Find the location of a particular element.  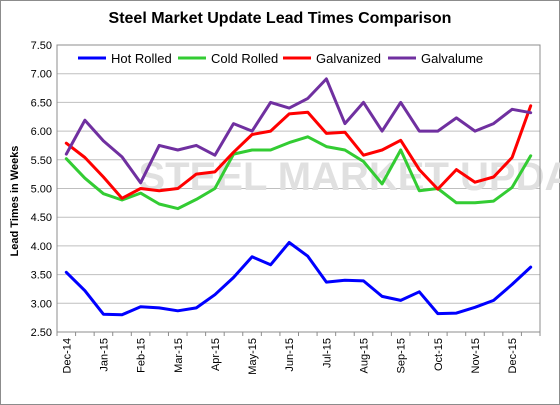

x-tick-label: Jul-15 is located at coordinates (327, 353).